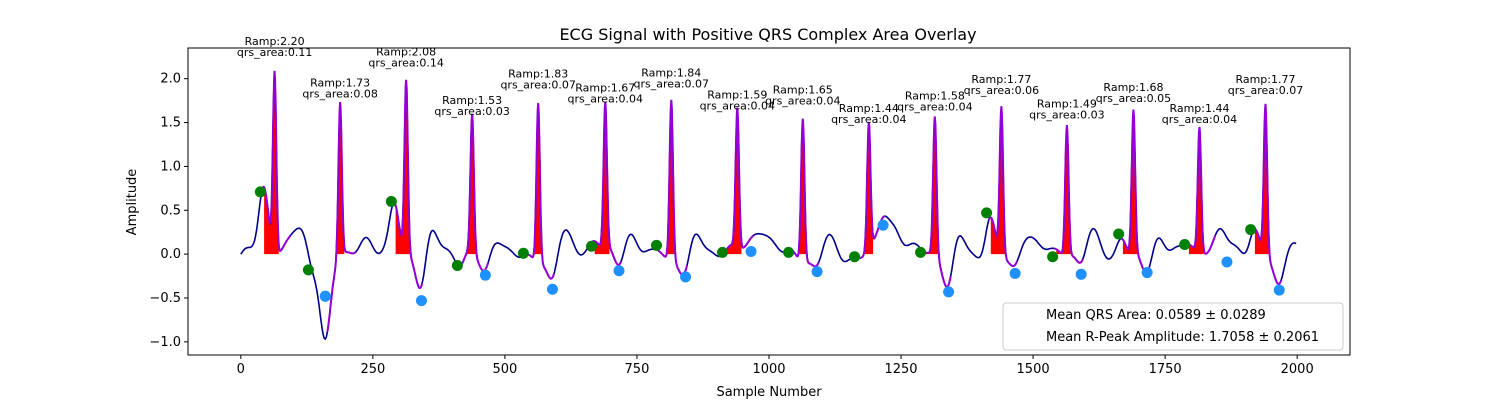 This screenshot has width=1500, height=400. I want to click on r-amplitude-label: Ramp:1.58, so click(935, 96).